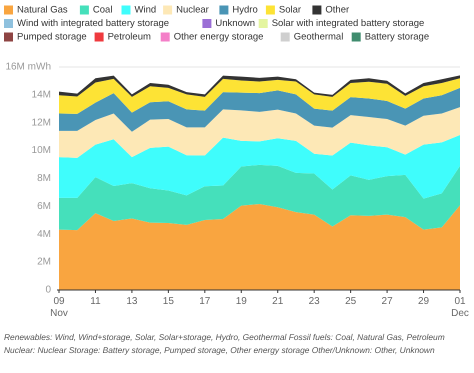 This screenshot has width=474, height=373. I want to click on x-tick-label: 01 Dec, so click(460, 307).